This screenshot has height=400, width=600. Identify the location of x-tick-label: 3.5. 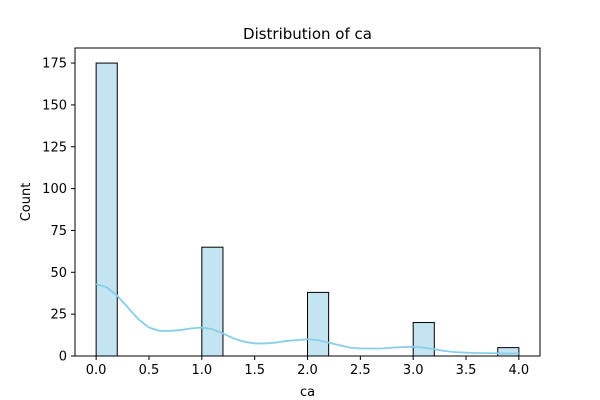
(466, 370).